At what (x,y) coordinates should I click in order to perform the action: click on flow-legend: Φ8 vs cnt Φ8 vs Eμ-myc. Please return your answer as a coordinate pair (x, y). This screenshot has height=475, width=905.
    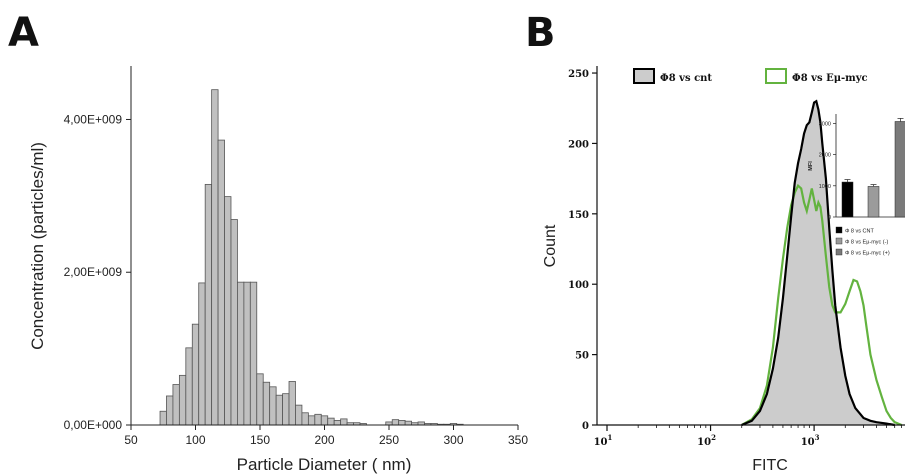
    Looking at the image, I should click on (750, 76).